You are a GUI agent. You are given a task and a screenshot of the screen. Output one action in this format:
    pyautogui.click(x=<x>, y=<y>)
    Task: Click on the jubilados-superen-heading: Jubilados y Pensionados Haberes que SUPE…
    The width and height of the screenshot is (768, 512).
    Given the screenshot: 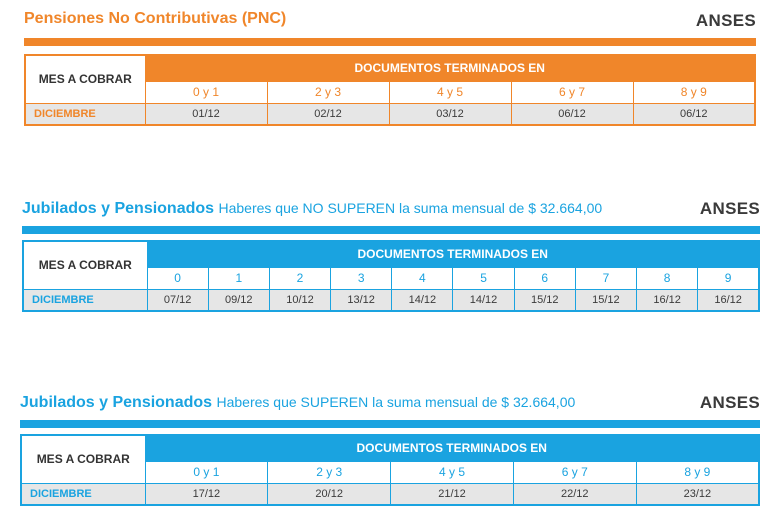 What is the action you would take?
    pyautogui.click(x=297, y=403)
    